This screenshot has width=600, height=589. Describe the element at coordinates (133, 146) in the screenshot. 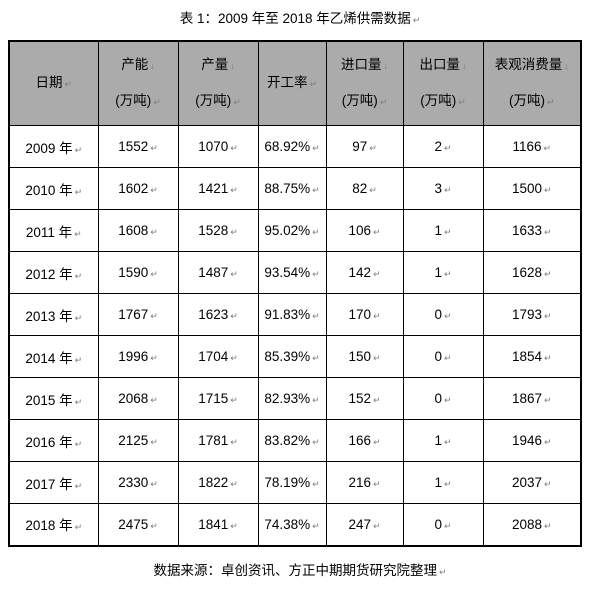

I see `cell-value: 1552` at that location.